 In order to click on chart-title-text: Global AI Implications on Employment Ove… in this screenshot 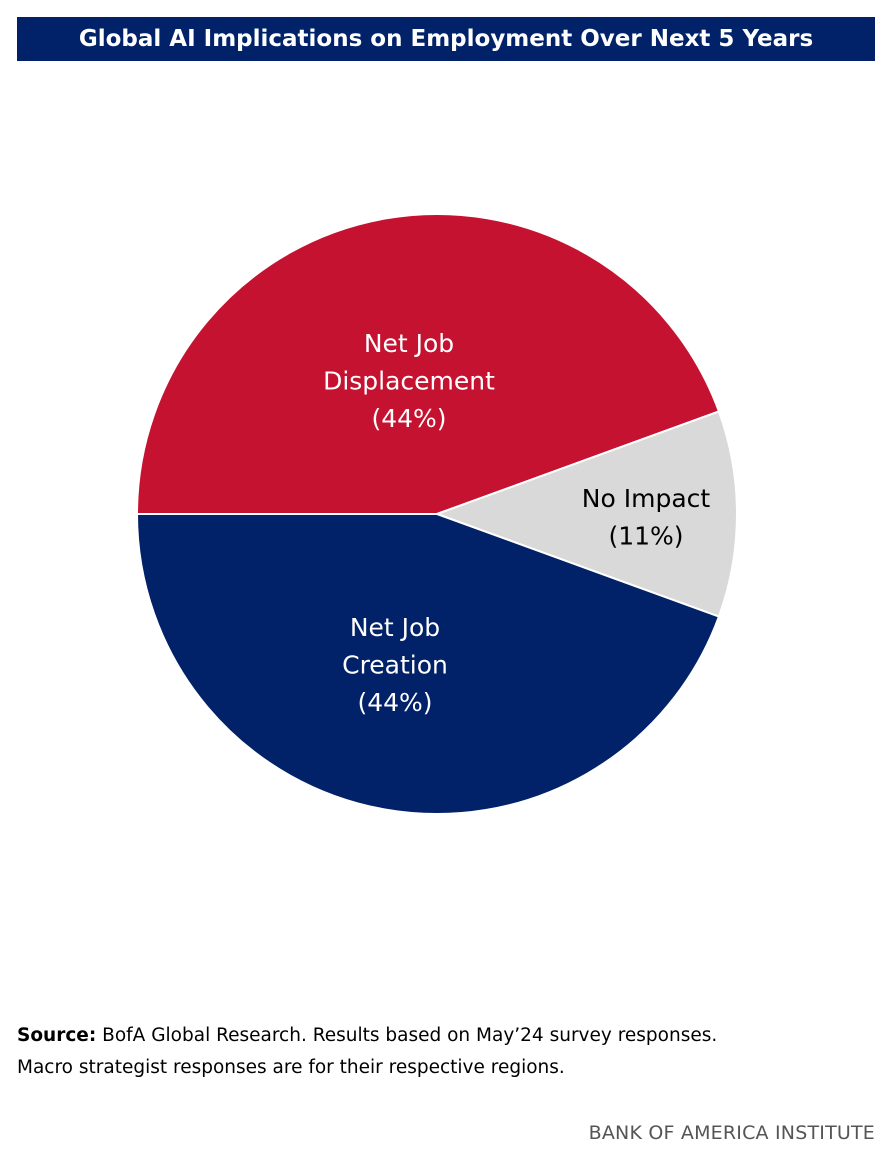, I will do `click(446, 39)`.